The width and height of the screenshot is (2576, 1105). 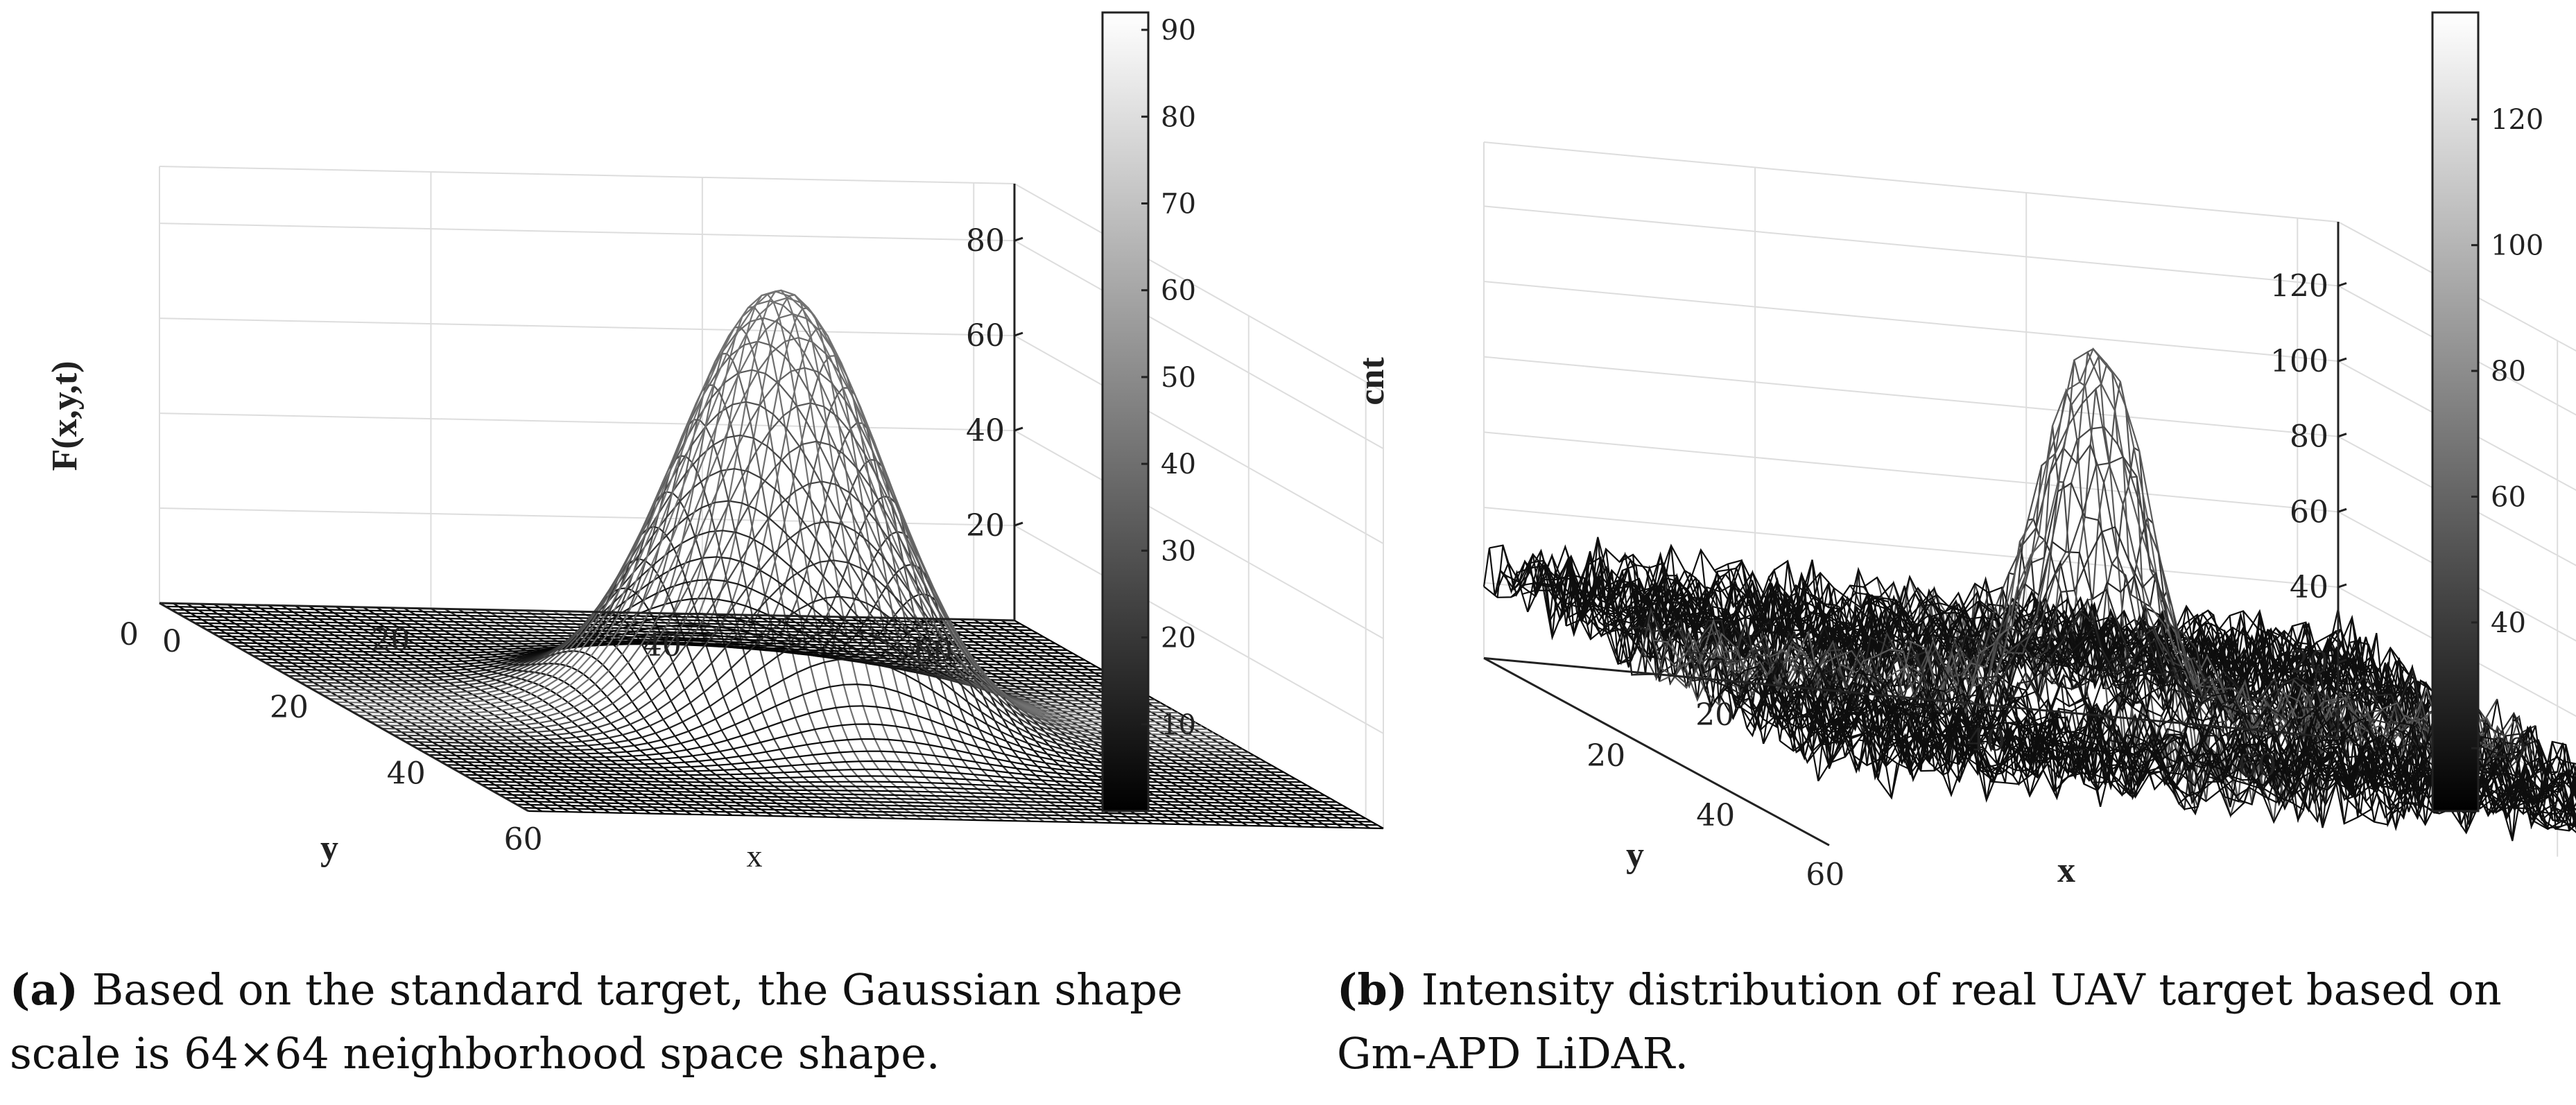 I want to click on colorbar-tick-label: 80, so click(x=1178, y=117).